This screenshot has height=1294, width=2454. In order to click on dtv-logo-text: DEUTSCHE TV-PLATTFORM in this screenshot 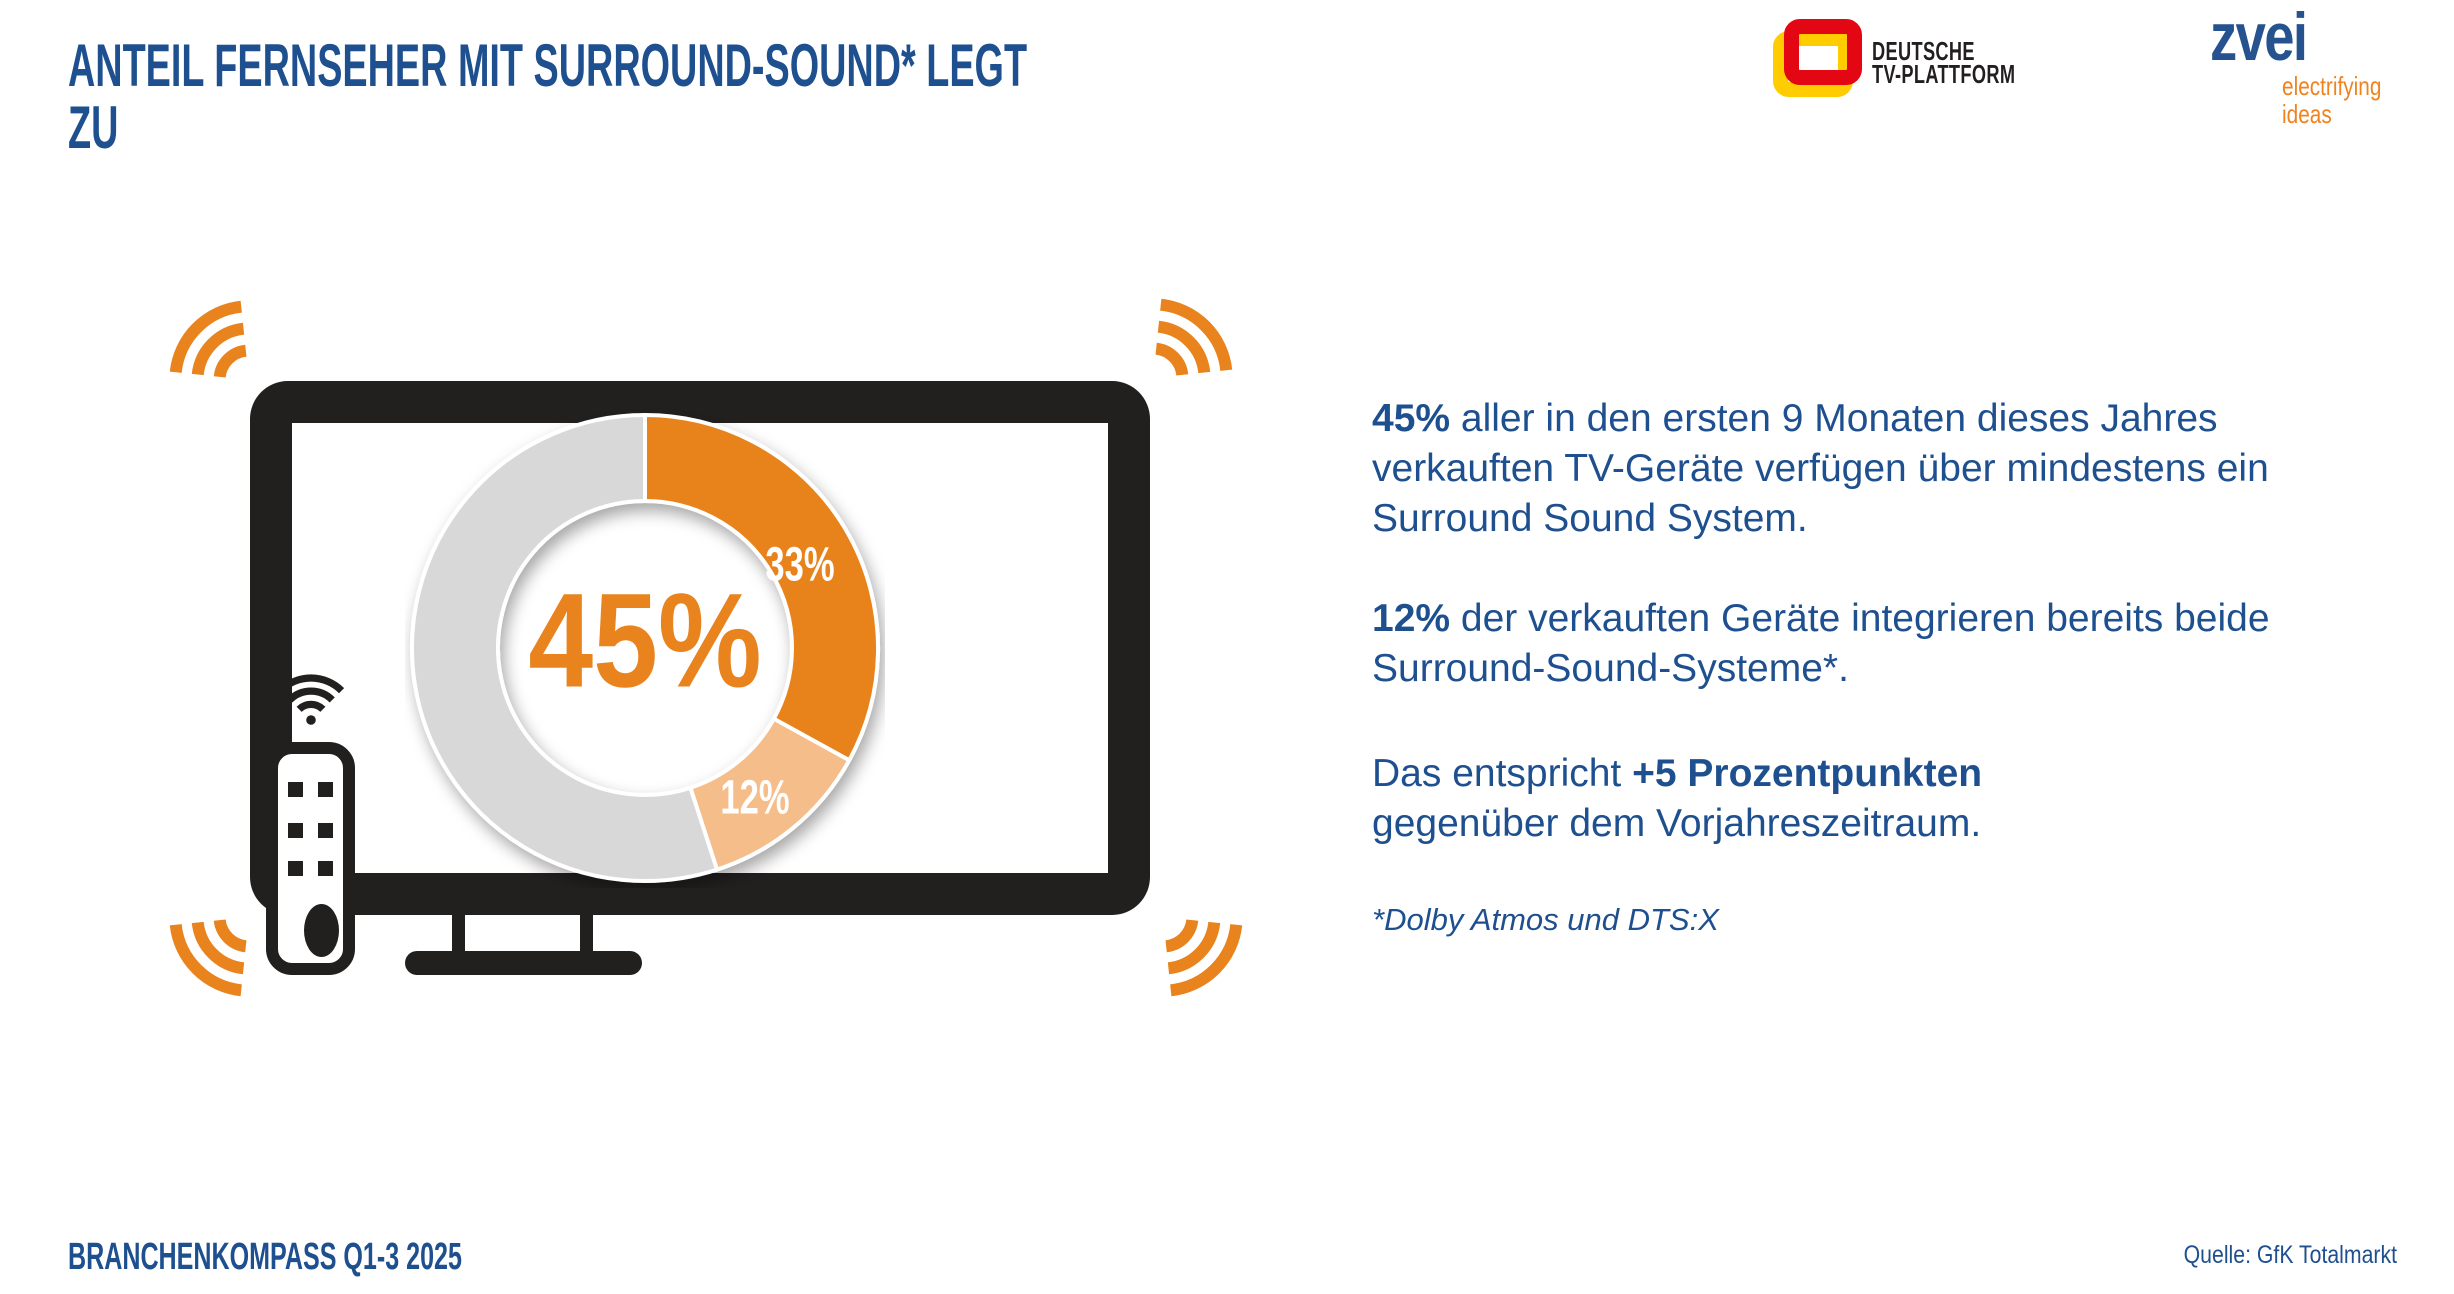, I will do `click(1974, 62)`.